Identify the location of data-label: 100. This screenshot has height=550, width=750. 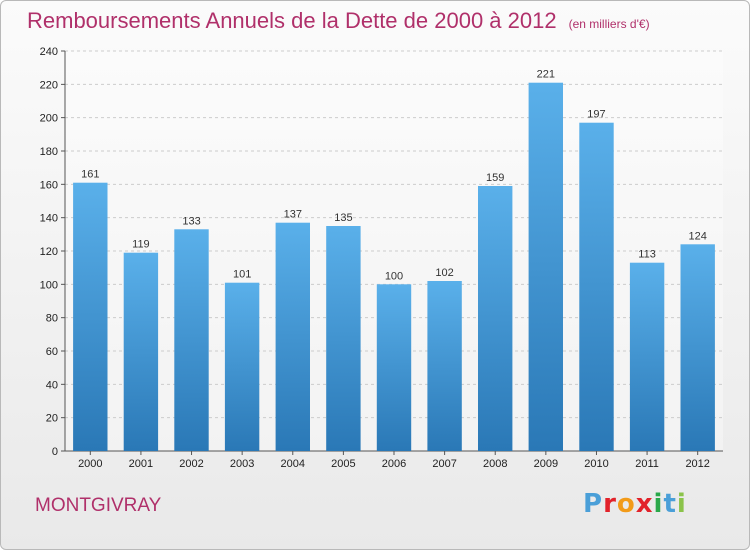
(394, 276).